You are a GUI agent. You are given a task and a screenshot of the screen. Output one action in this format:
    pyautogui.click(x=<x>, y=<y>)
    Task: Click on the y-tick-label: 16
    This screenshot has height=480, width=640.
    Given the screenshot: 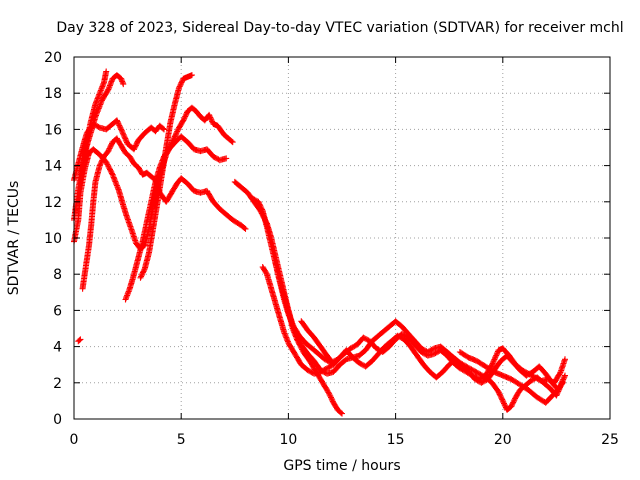 What is the action you would take?
    pyautogui.click(x=53, y=130)
    